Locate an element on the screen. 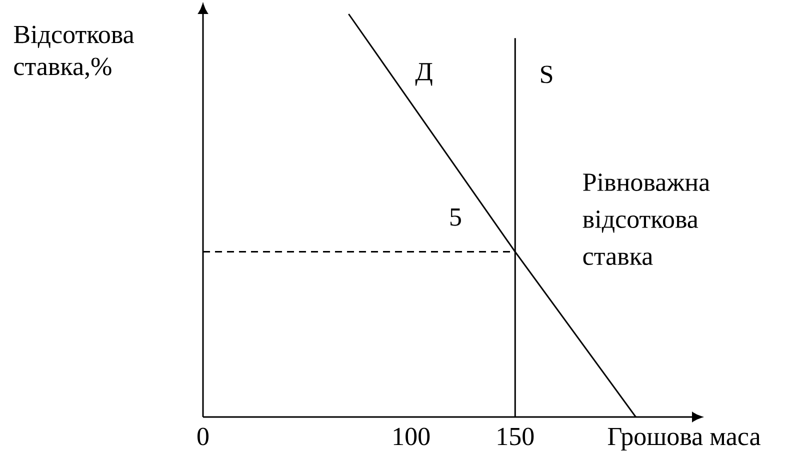 The width and height of the screenshot is (804, 457). annotation: Рівноважна відсоткова ставка is located at coordinates (646, 220).